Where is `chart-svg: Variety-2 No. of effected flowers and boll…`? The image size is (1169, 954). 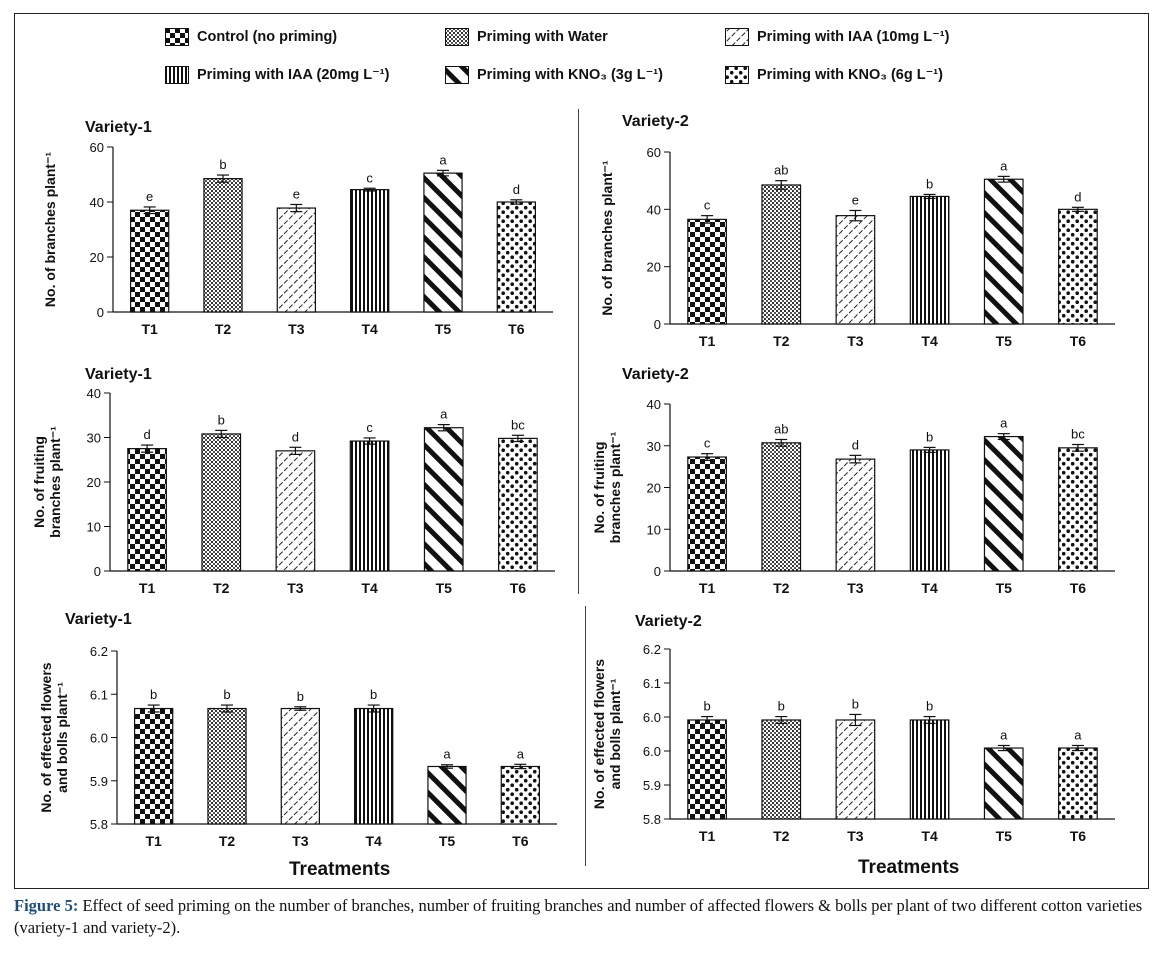 chart-svg: Variety-2 No. of effected flowers and boll… is located at coordinates (853, 728).